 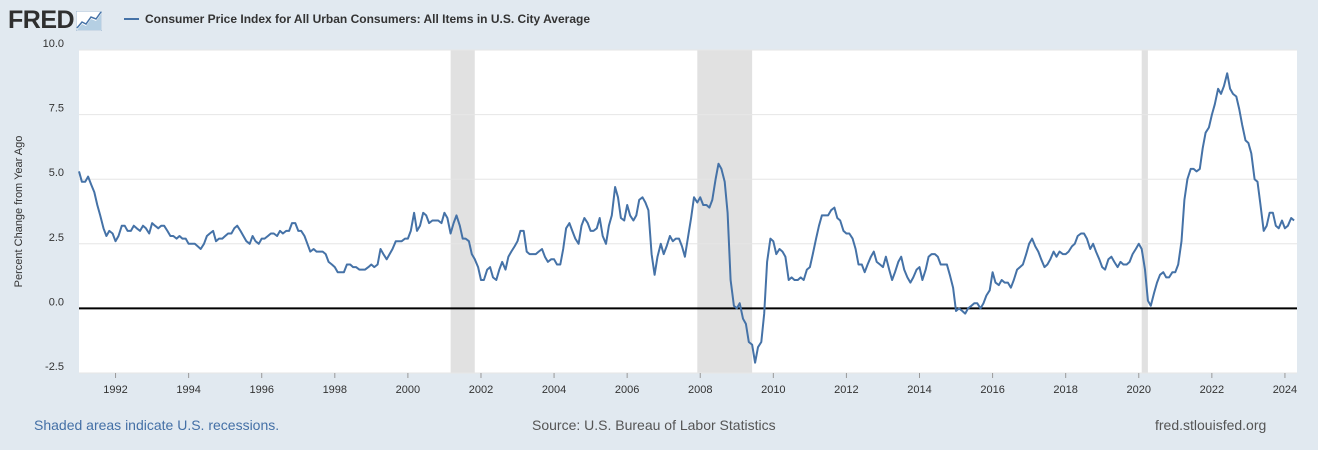 I want to click on x-tick-label: 2016, so click(x=992, y=390).